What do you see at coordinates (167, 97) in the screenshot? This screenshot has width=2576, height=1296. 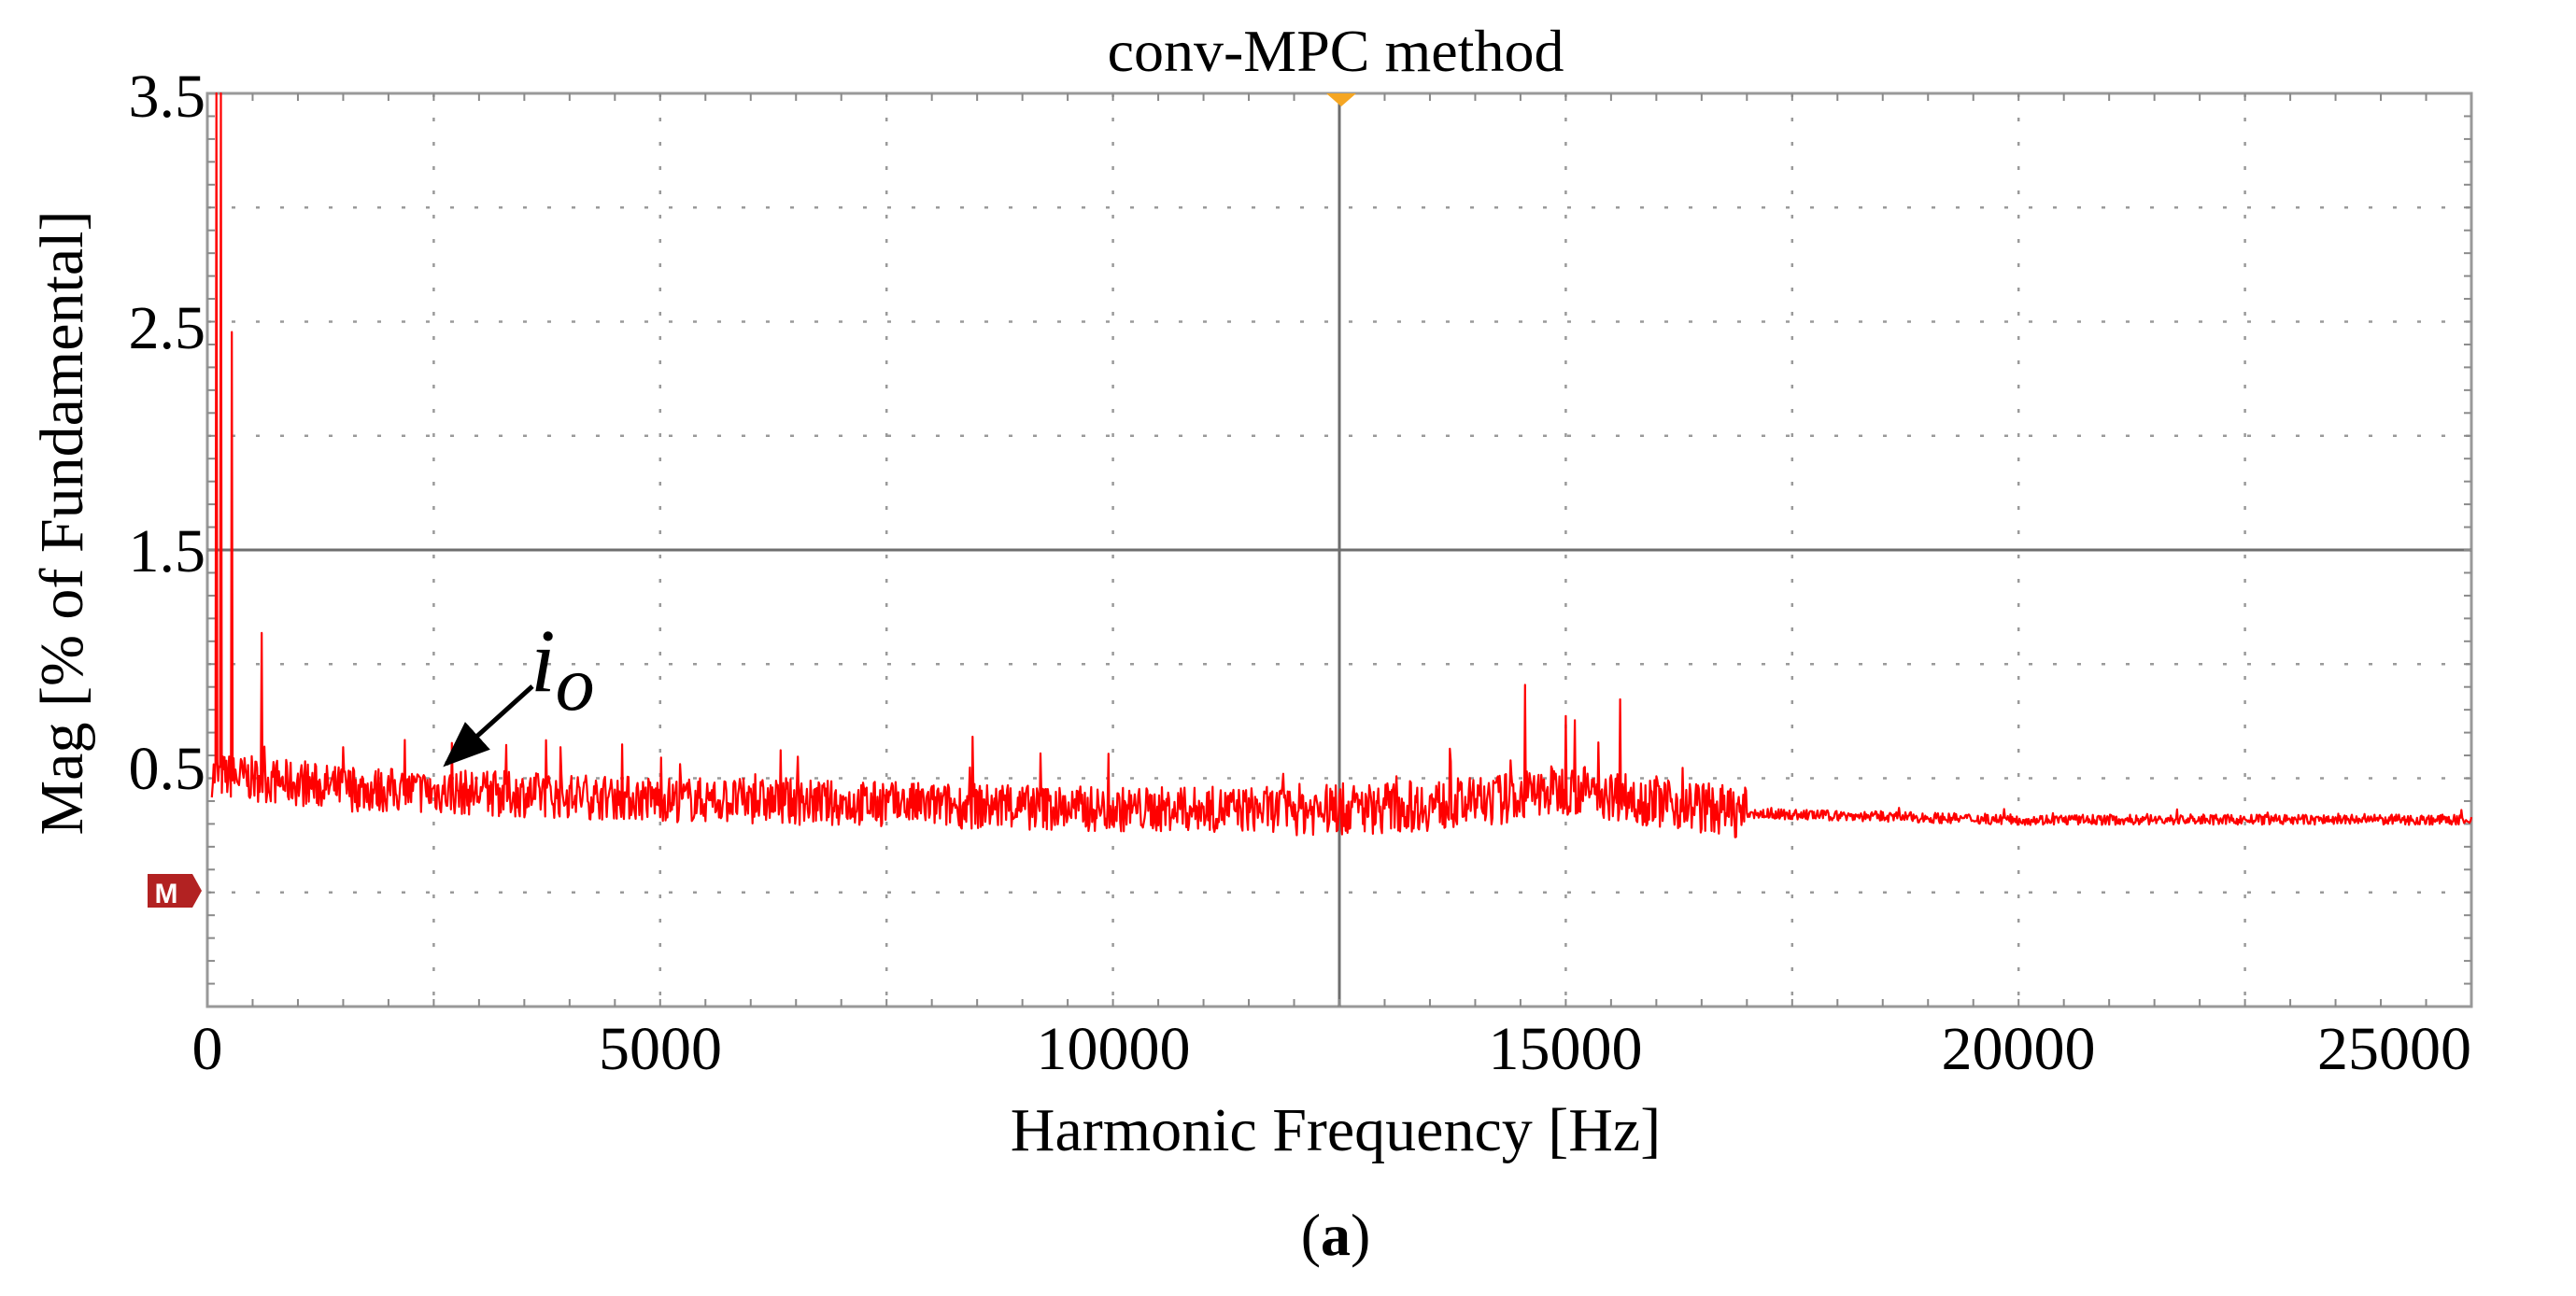 I see `y-tick-label: 3.5` at bounding box center [167, 97].